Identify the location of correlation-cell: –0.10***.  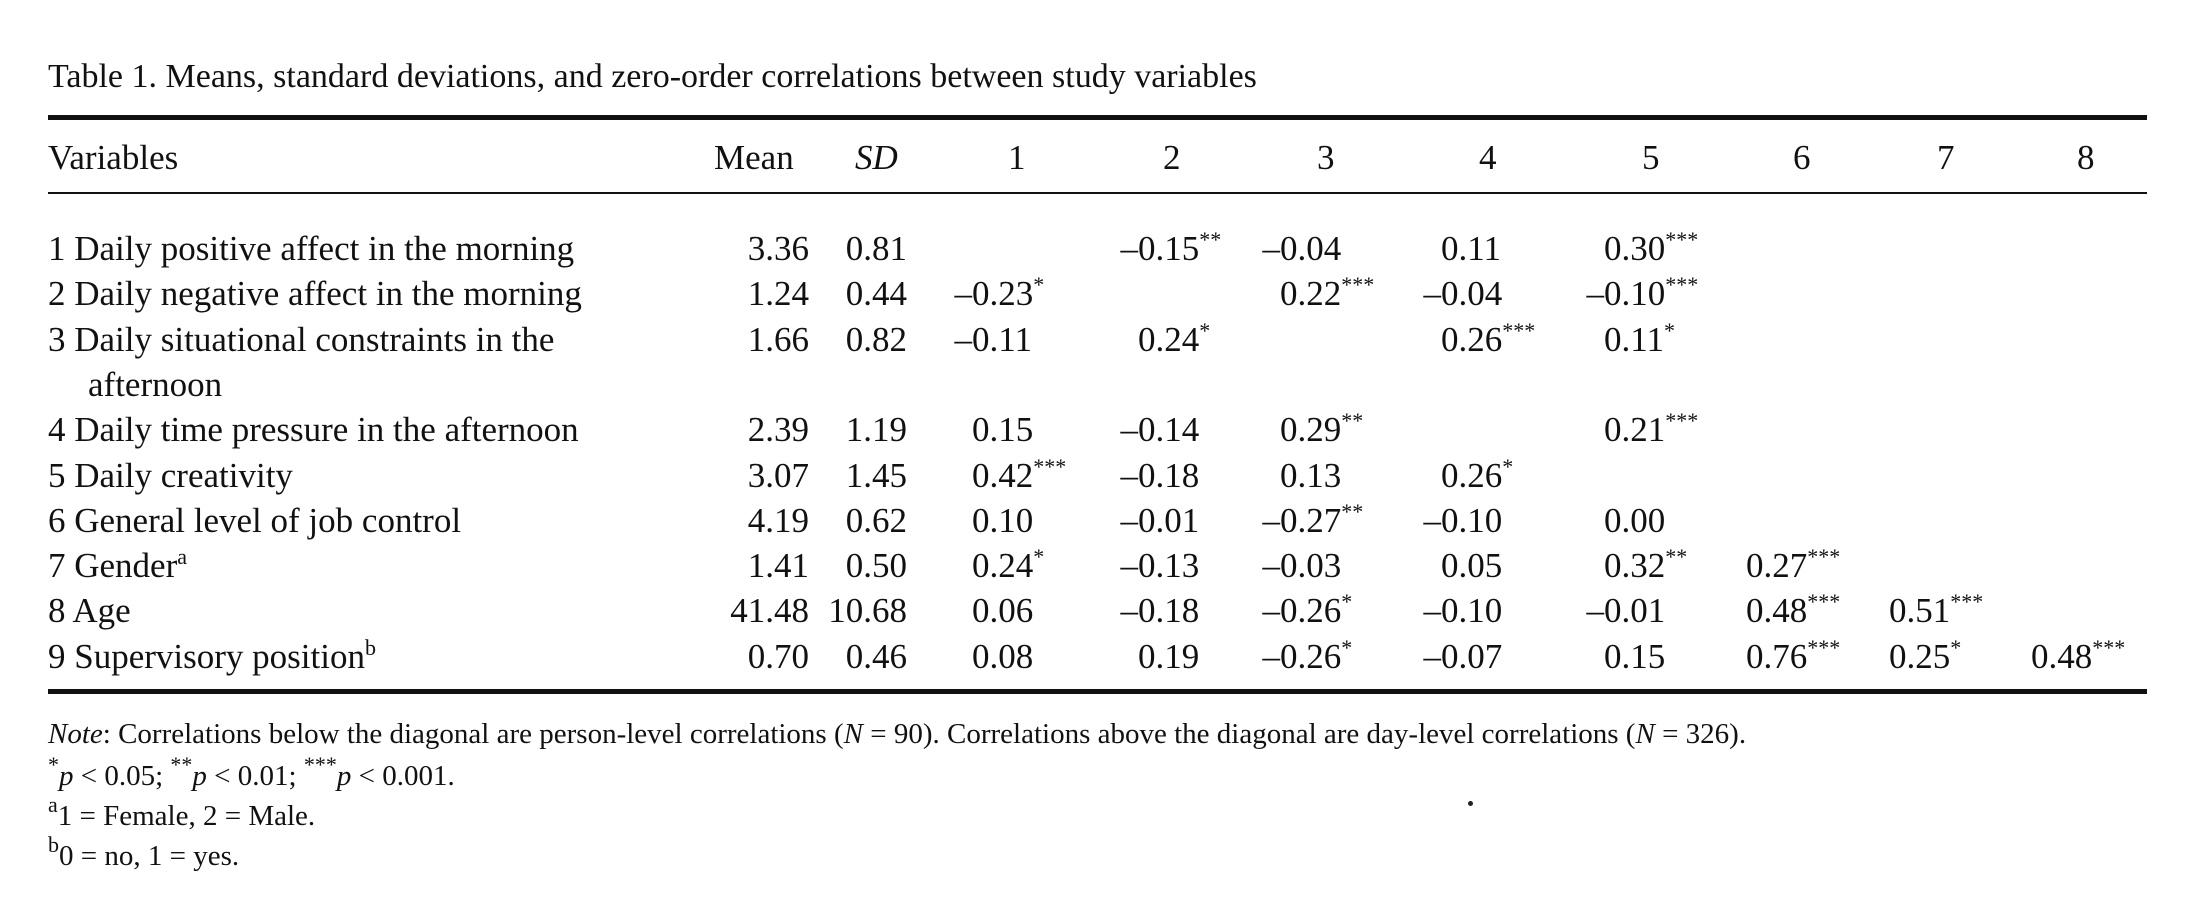
(1643, 295).